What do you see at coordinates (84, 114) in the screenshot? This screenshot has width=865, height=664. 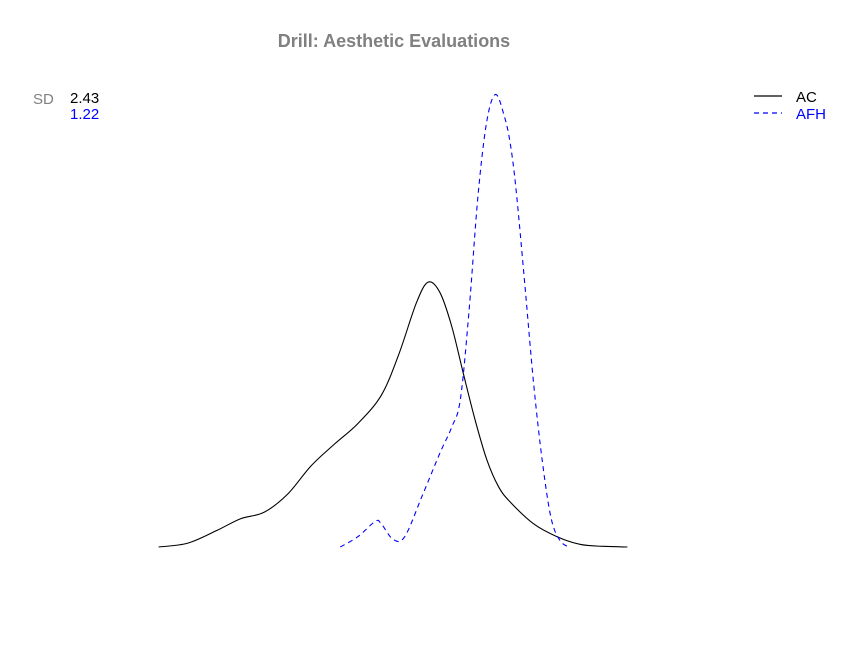 I see `sd-value-afh: 1.22` at bounding box center [84, 114].